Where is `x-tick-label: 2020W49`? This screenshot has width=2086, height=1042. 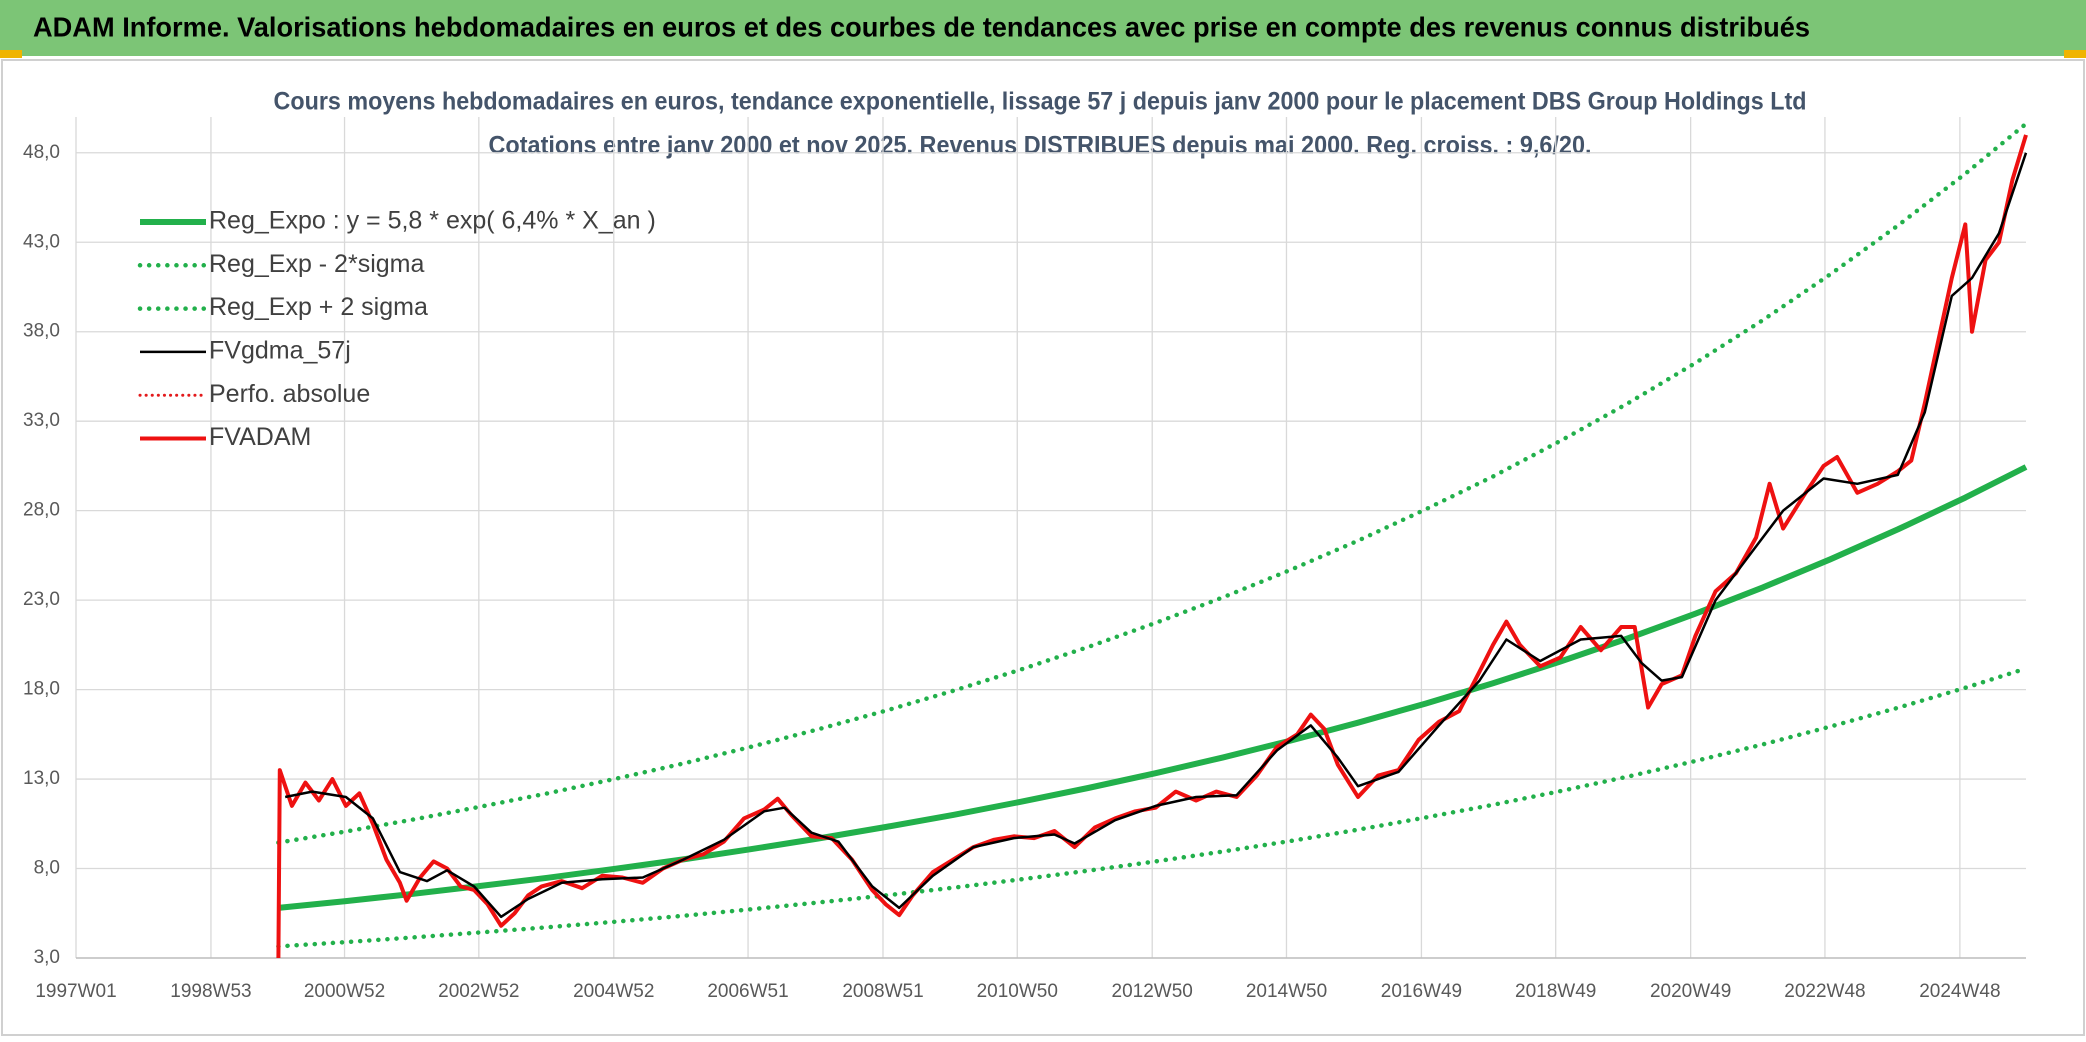 x-tick-label: 2020W49 is located at coordinates (1690, 991).